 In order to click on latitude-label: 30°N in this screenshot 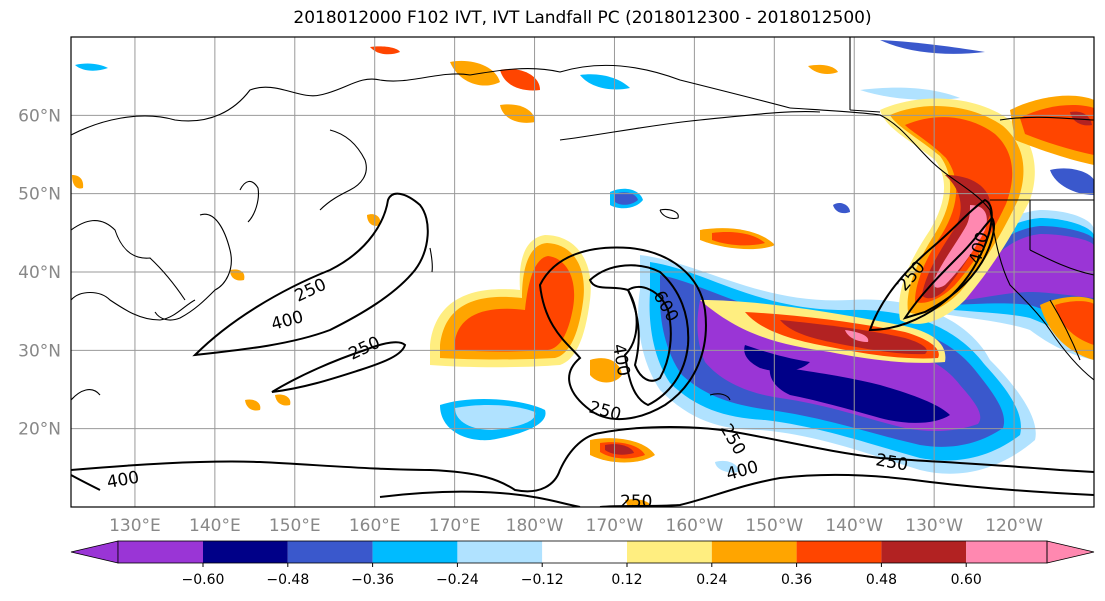, I will do `click(39, 351)`.